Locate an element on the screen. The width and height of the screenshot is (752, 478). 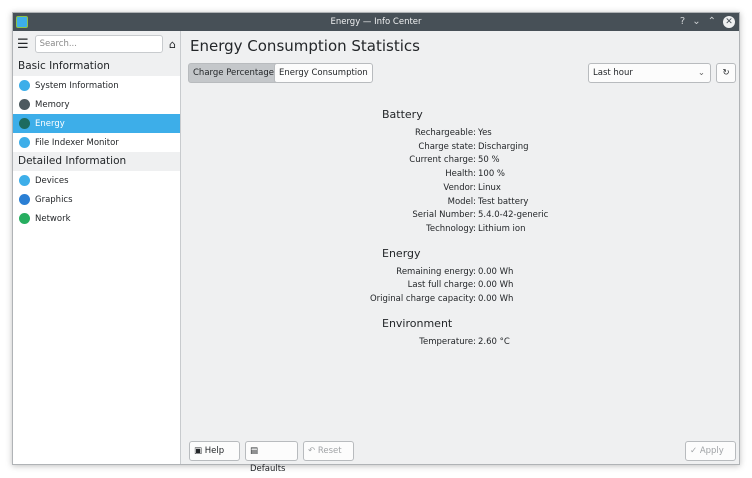
file-indexer-icon is located at coordinates (24, 142).